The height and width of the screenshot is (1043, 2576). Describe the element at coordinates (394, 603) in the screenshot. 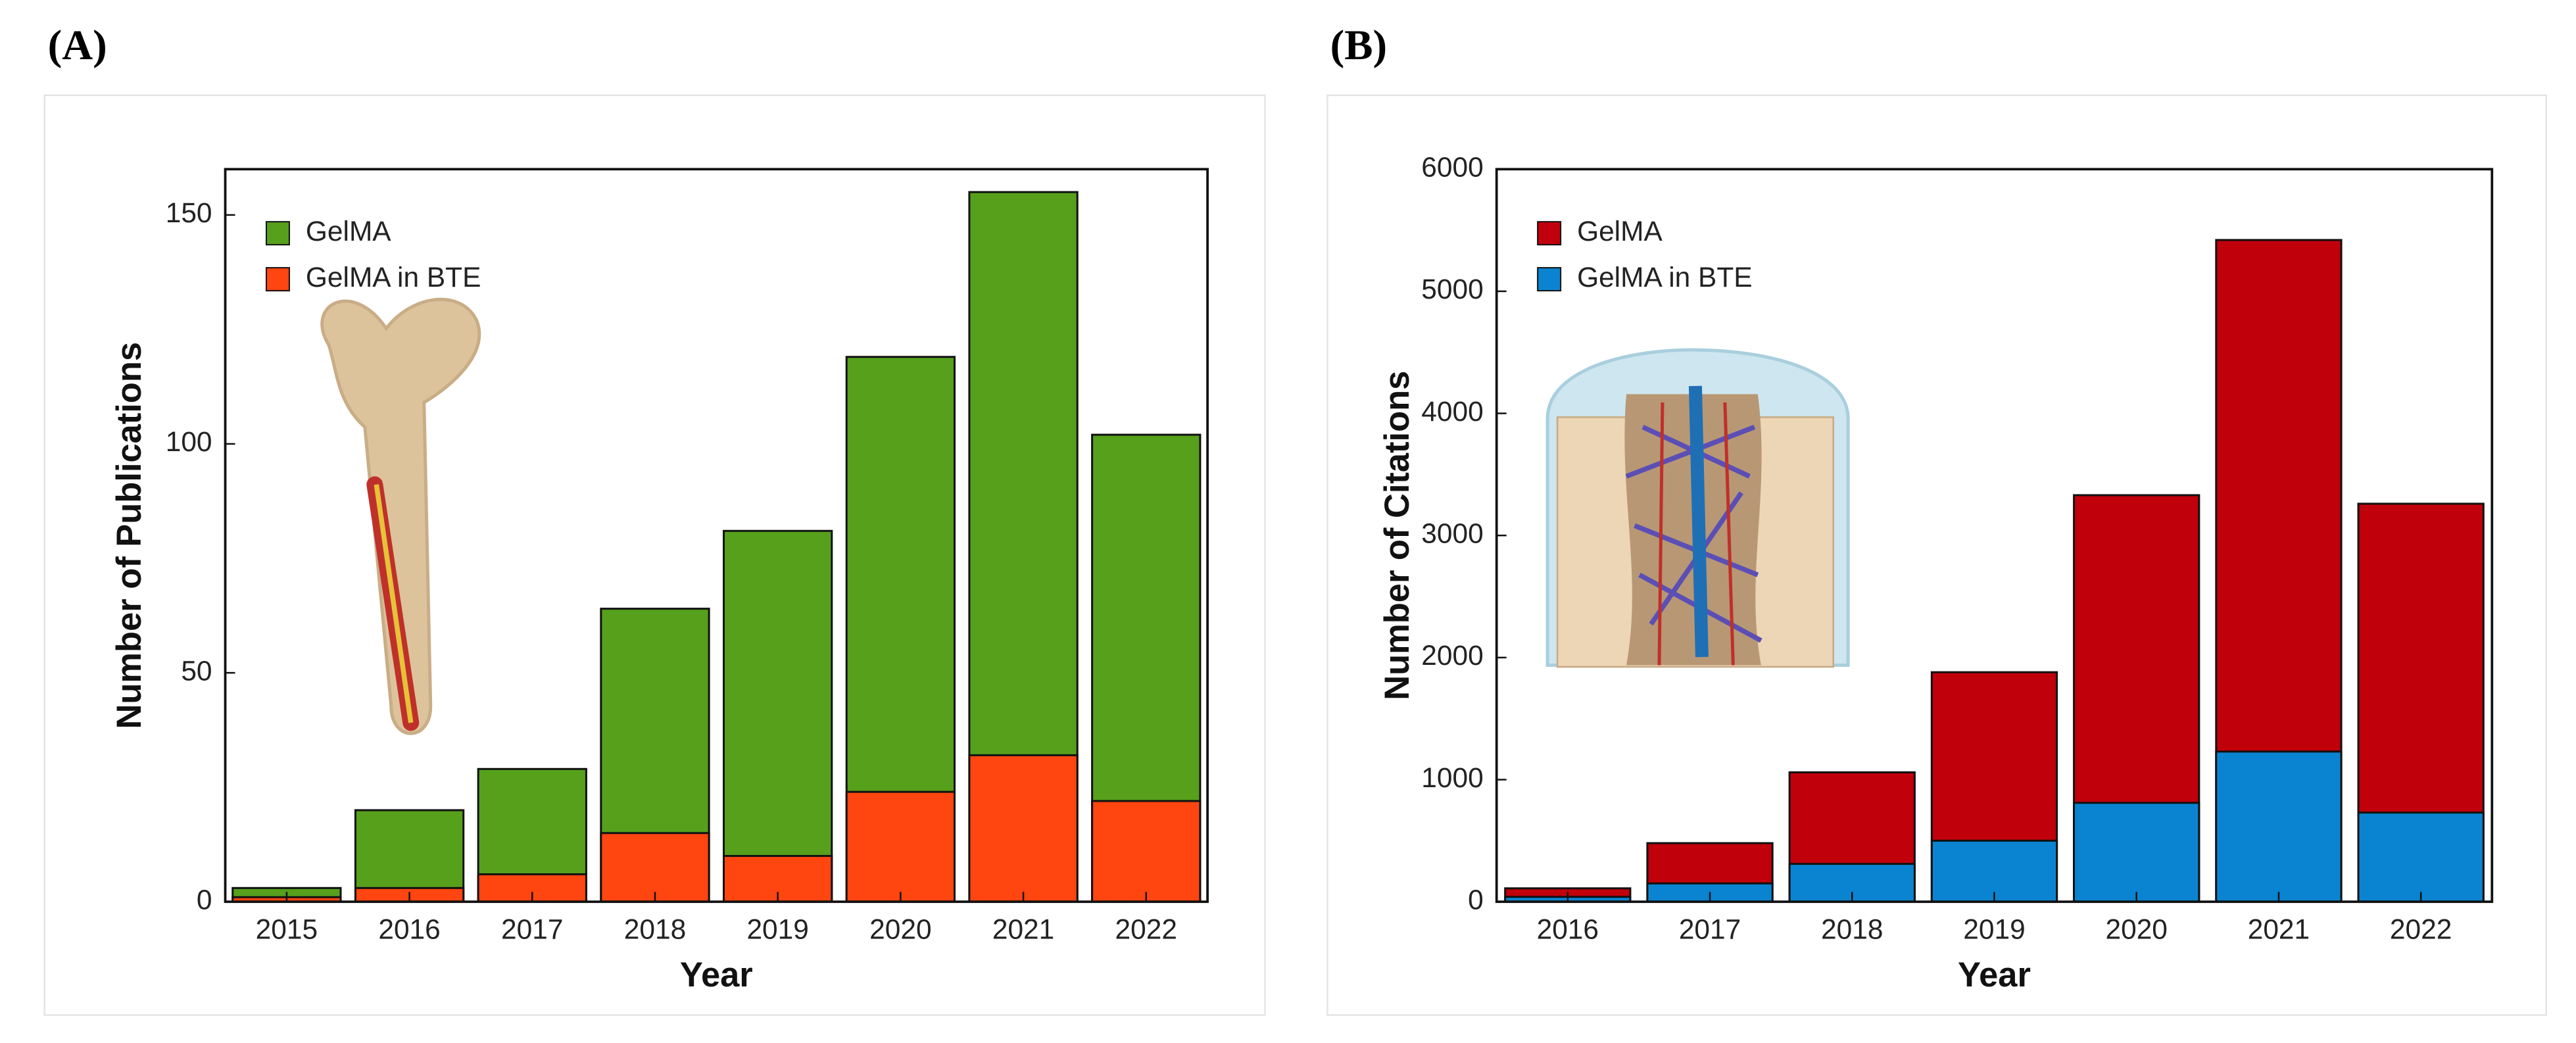

I see `implant` at that location.